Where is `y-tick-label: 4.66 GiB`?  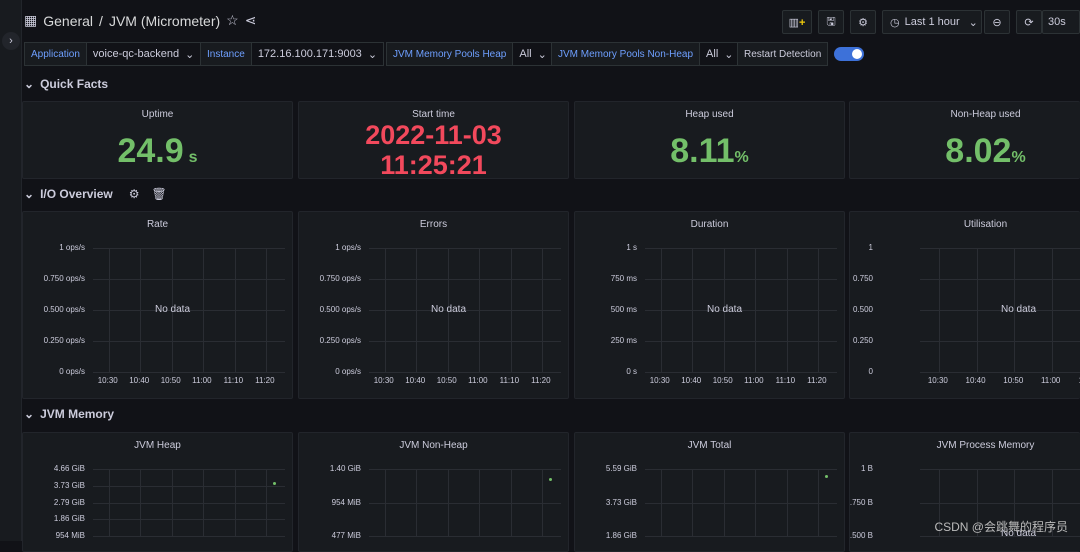 y-tick-label: 4.66 GiB is located at coordinates (53, 468).